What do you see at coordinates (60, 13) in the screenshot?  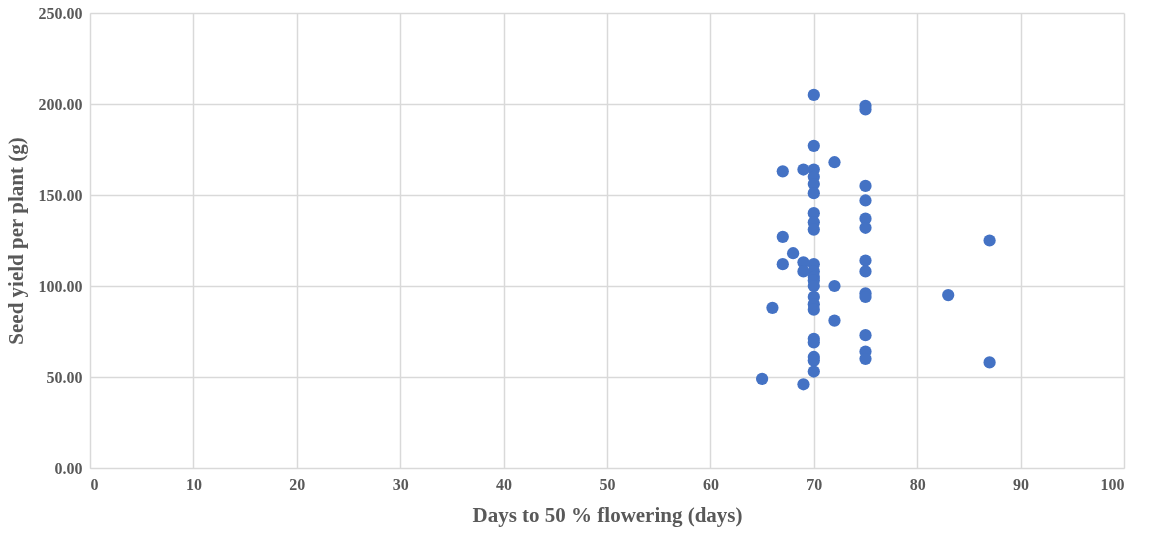 I see `y-tick-label: 250.00` at bounding box center [60, 13].